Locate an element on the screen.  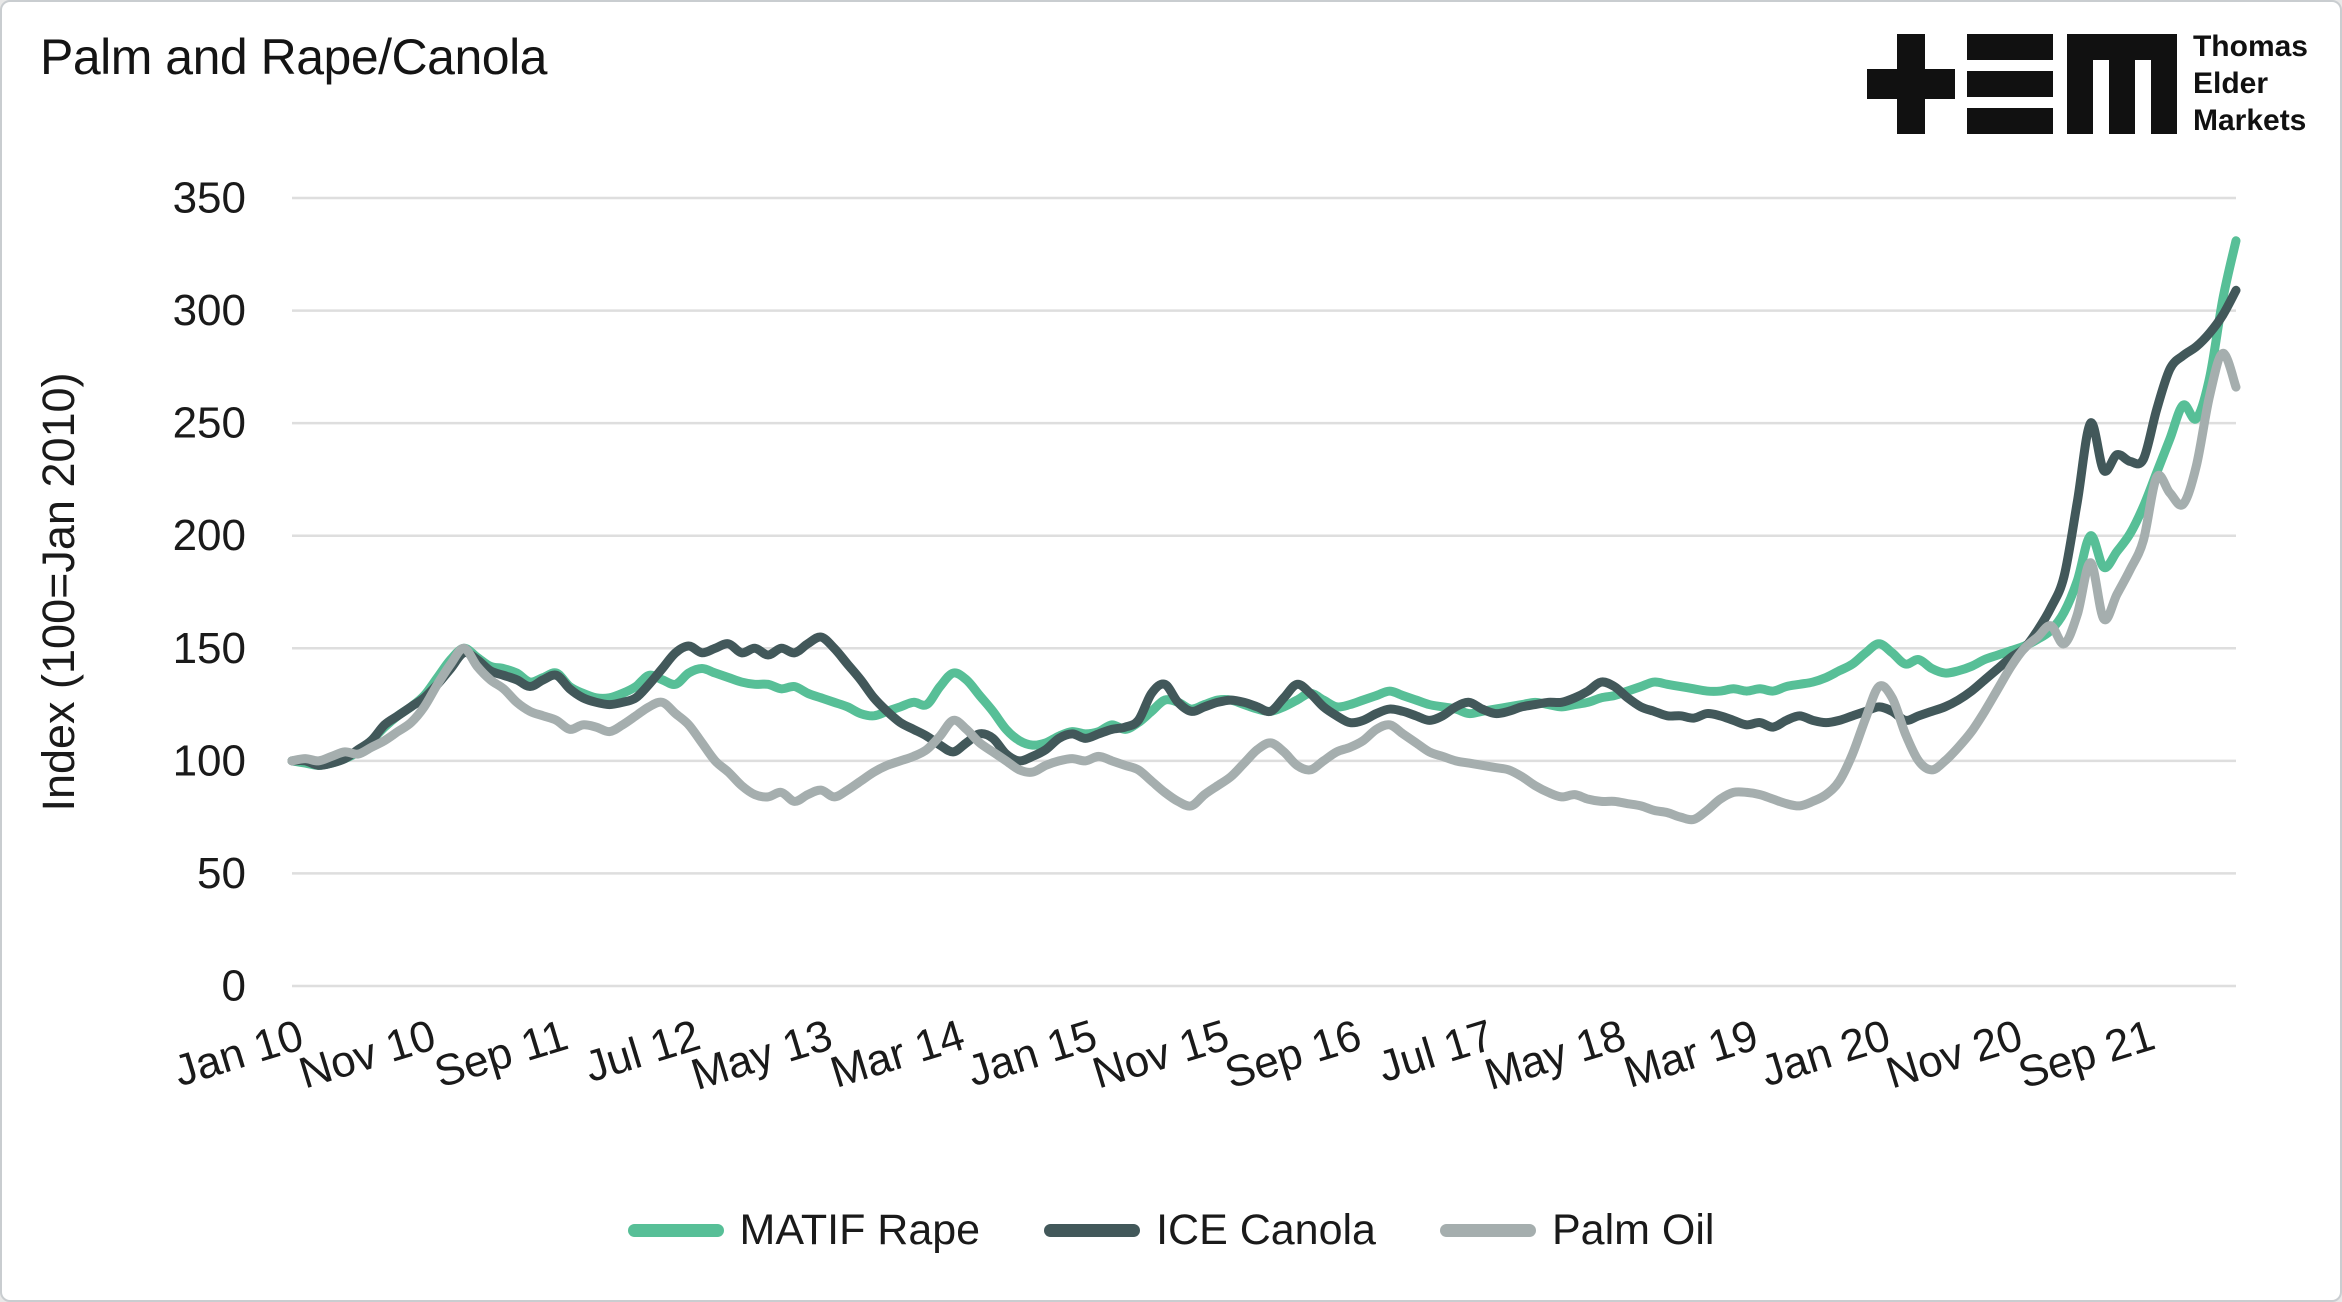
legend-item-ice-canola: ICE Canola is located at coordinates (1210, 1230).